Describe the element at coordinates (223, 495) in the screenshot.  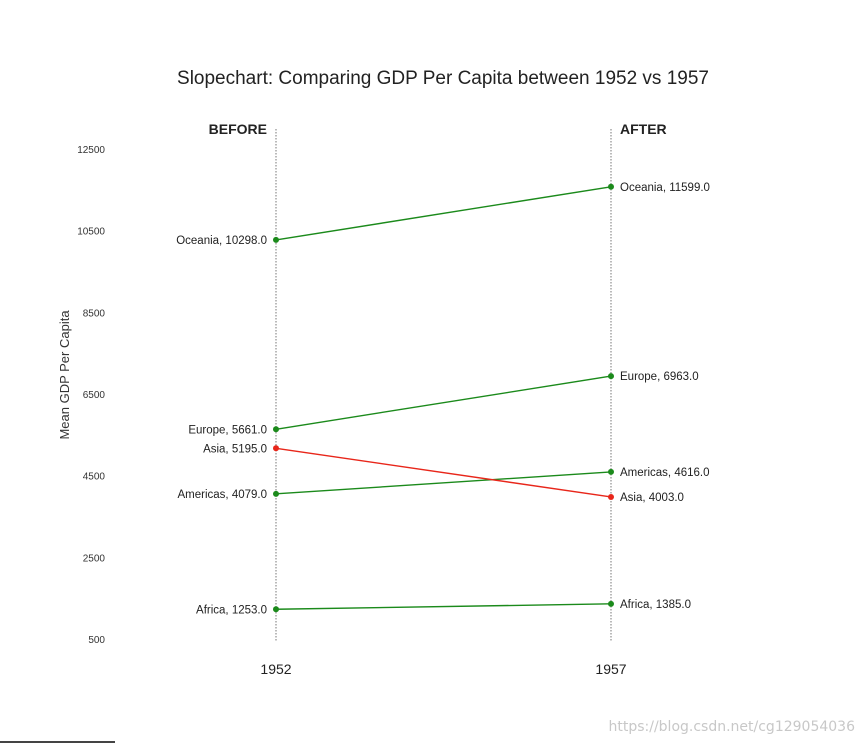
I see `label-americas-1952: Americas, 4079.0` at that location.